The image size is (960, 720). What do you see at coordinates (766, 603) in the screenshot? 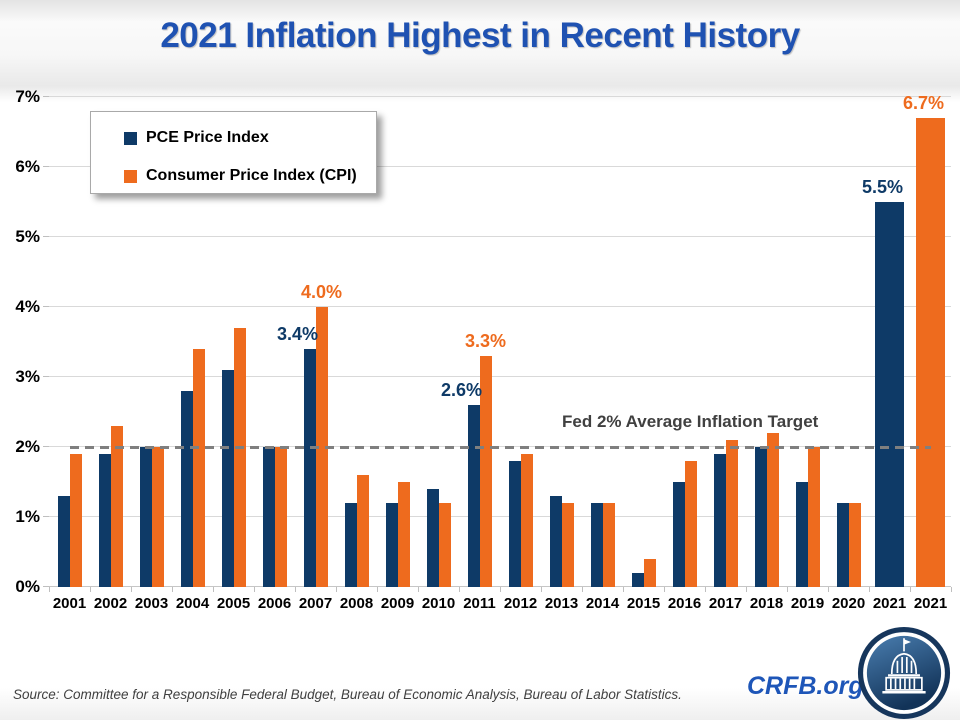
I see `x-axis-label-2018: 2018` at bounding box center [766, 603].